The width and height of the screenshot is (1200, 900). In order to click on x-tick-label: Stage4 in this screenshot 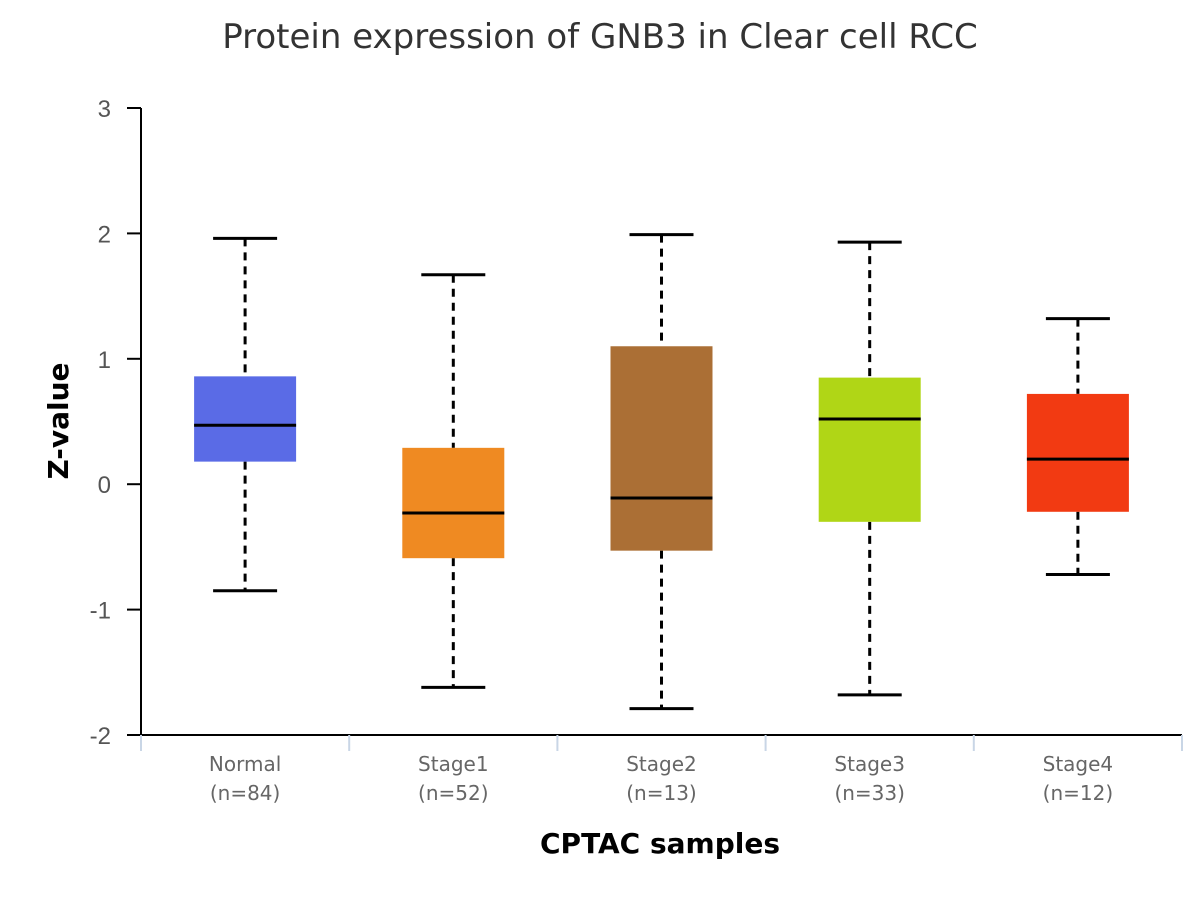, I will do `click(1078, 764)`.